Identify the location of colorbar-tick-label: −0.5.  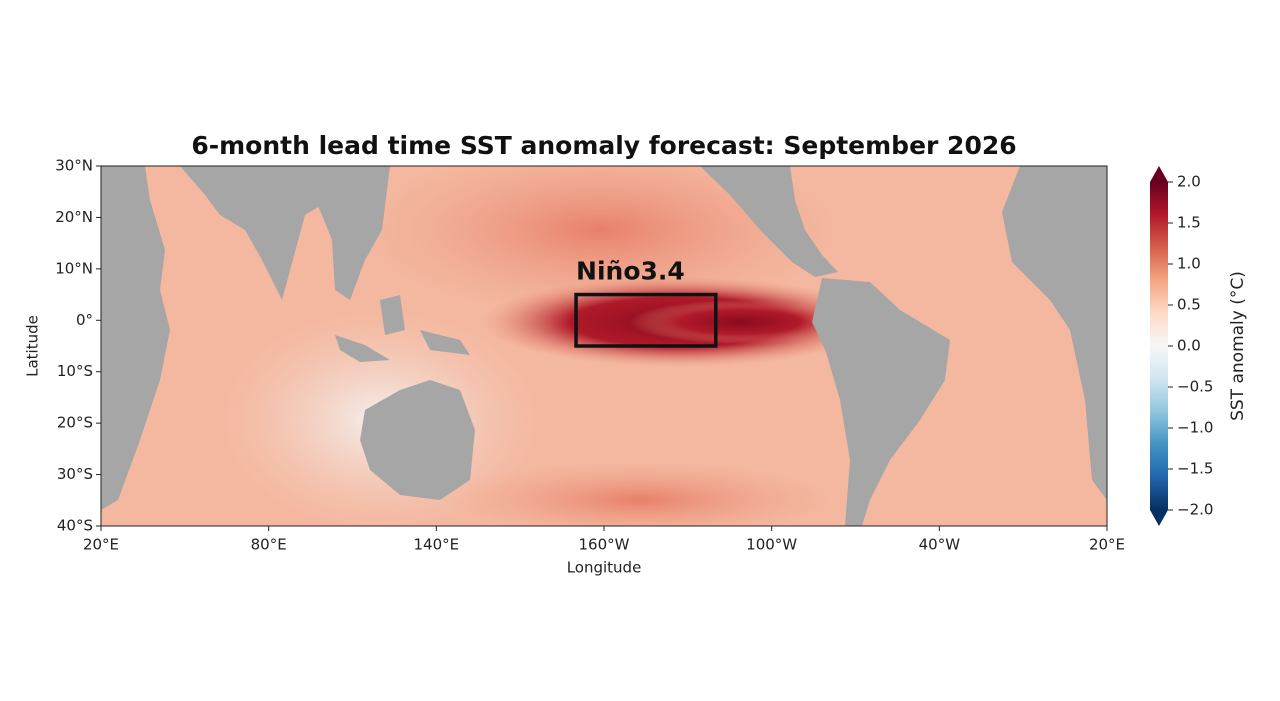
(1195, 387).